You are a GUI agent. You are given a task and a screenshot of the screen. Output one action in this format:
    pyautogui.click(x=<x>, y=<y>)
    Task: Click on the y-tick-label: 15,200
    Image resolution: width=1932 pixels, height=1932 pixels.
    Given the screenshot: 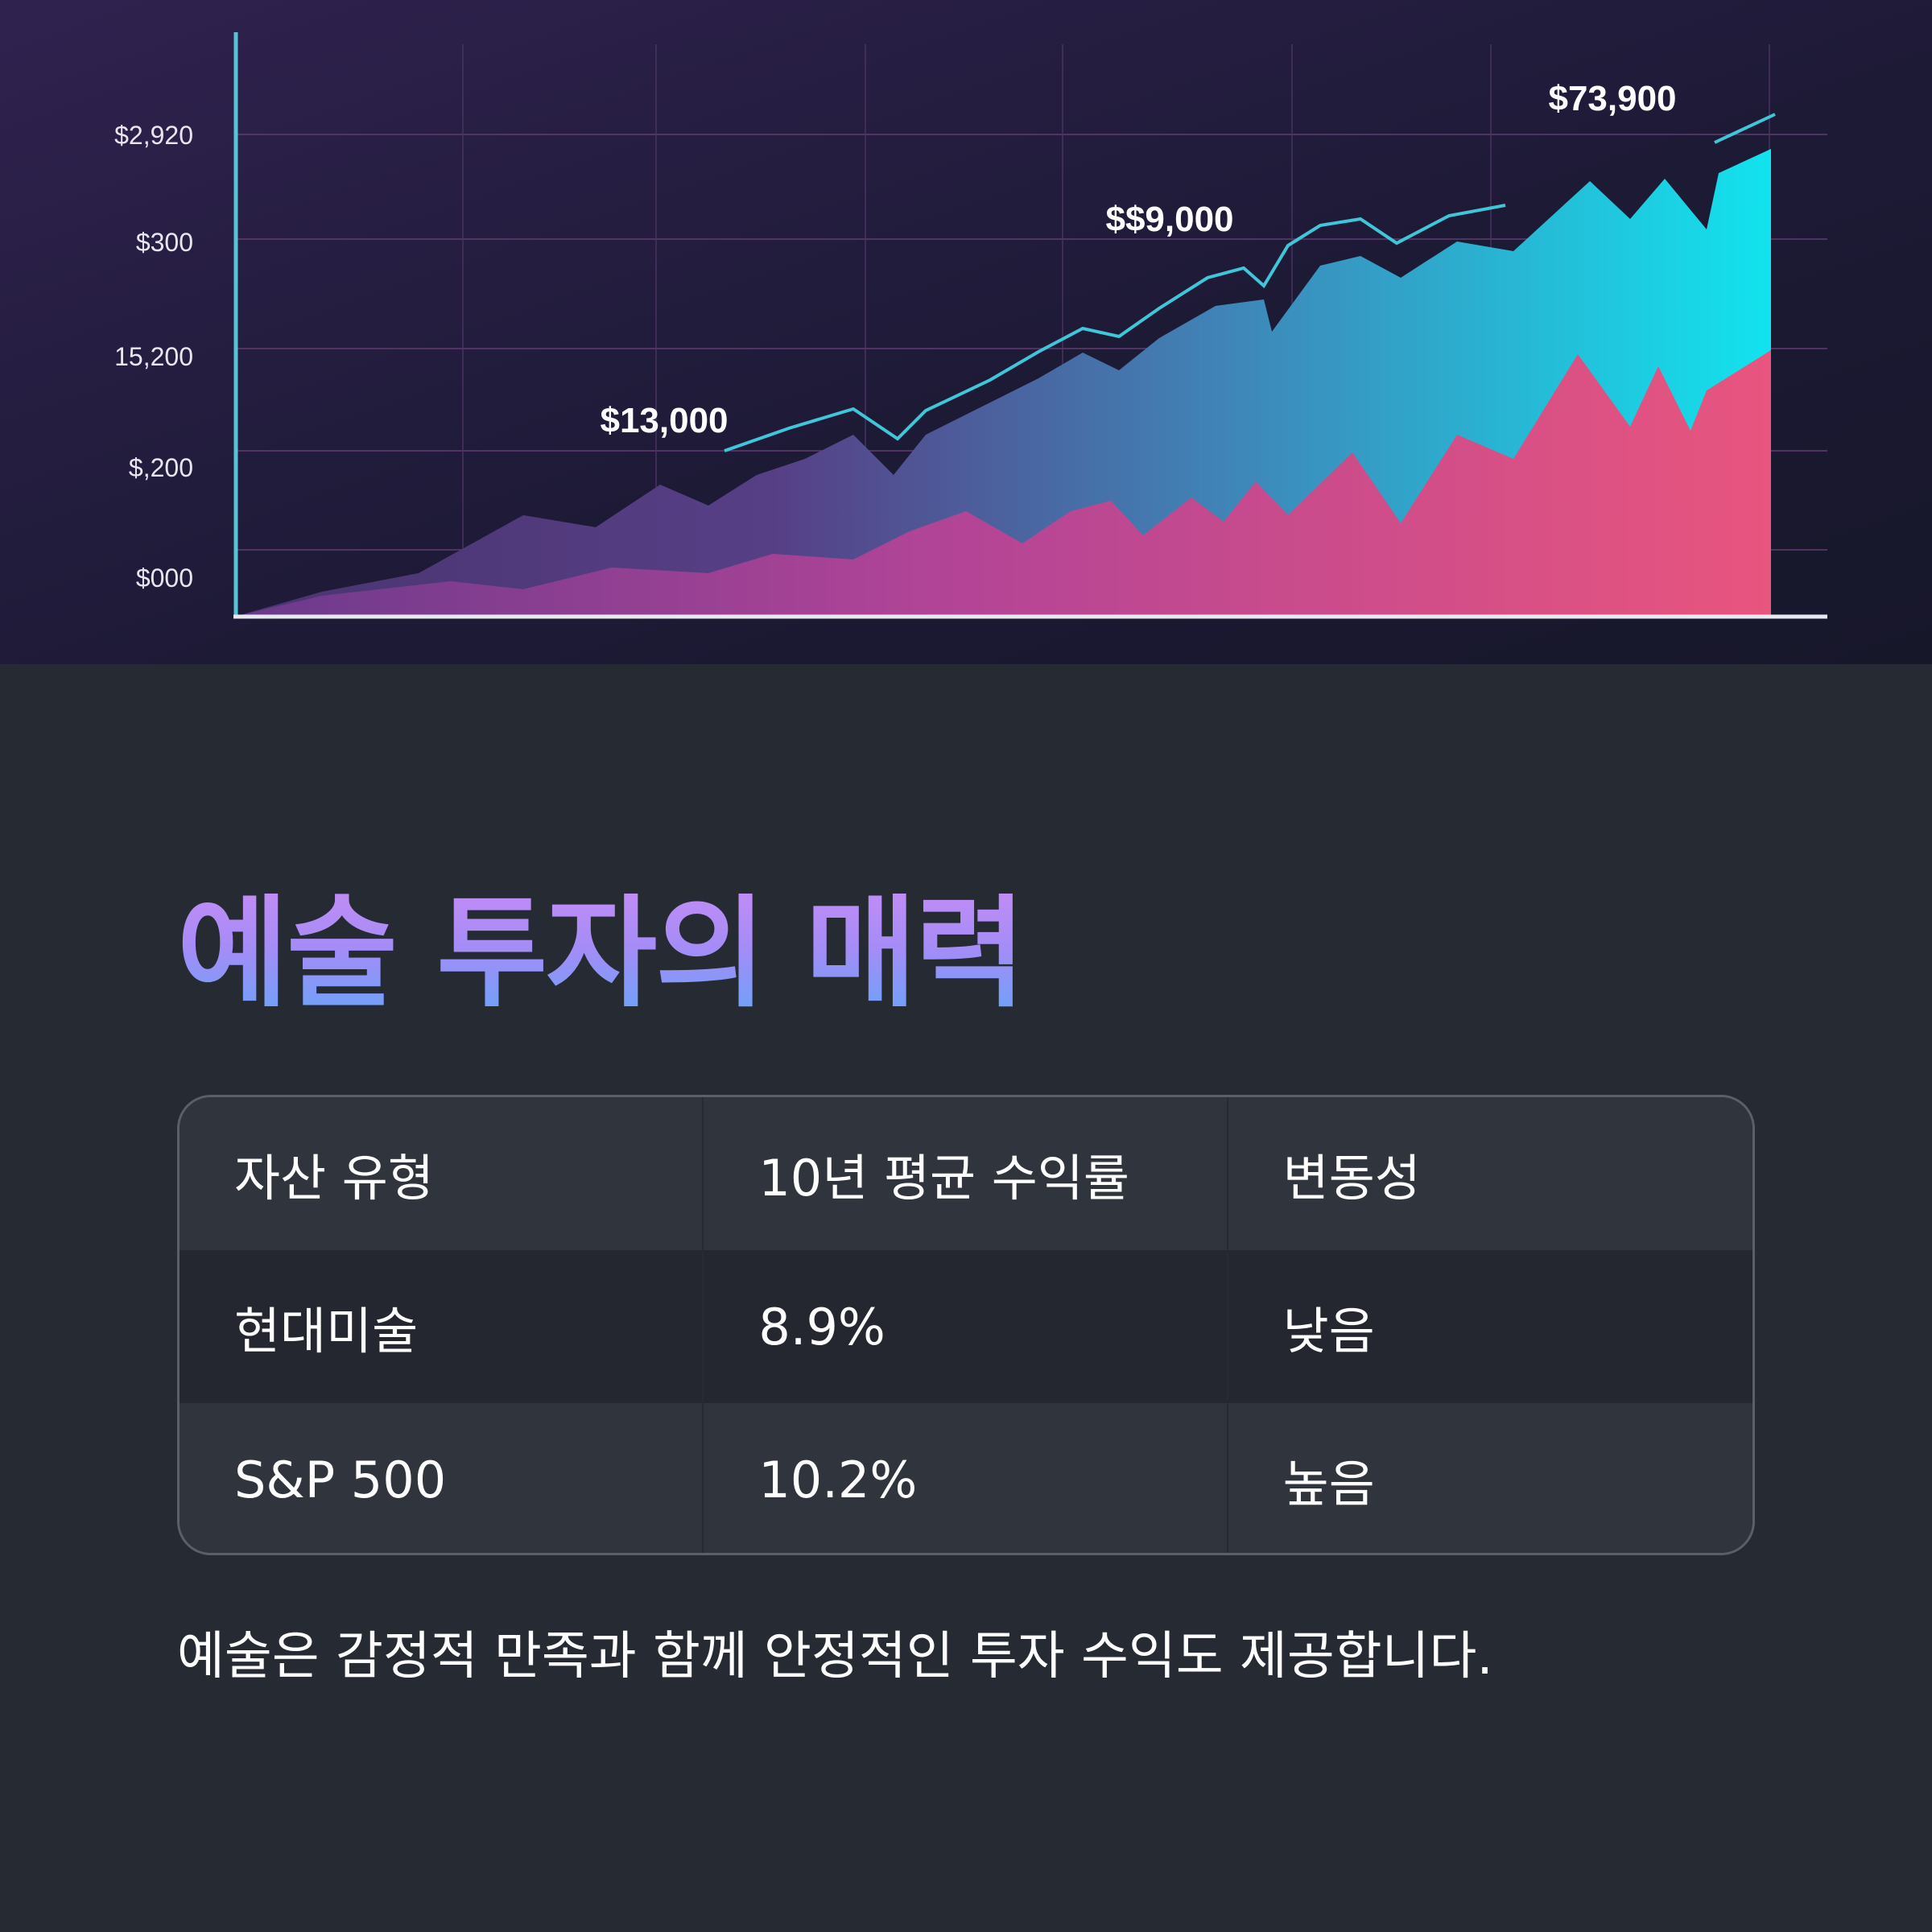 What is the action you would take?
    pyautogui.click(x=153, y=356)
    